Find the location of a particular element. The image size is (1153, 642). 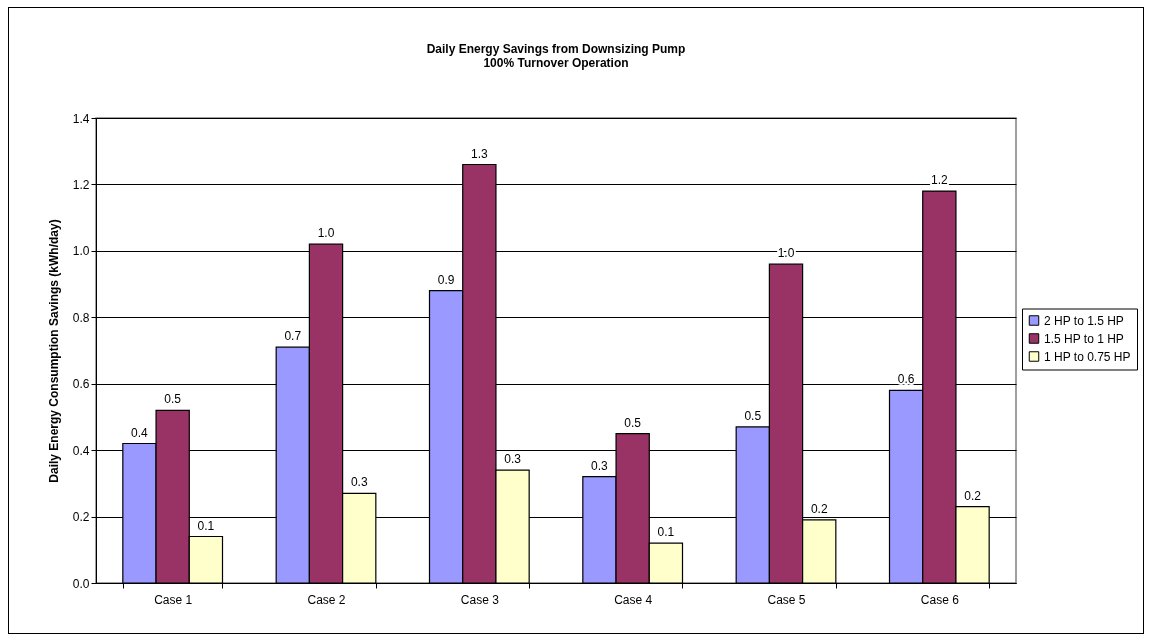

data-label: 1.2 is located at coordinates (939, 180).